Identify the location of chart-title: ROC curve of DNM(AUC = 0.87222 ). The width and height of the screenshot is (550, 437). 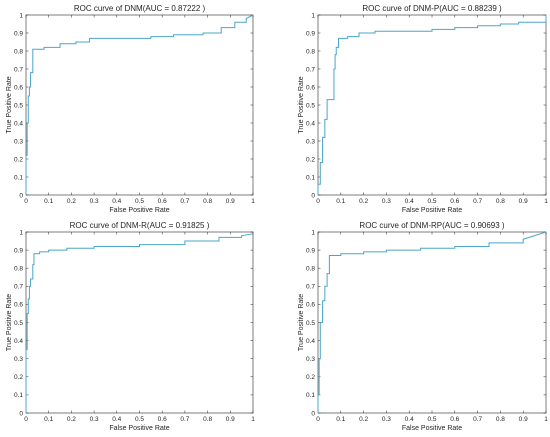
(140, 8).